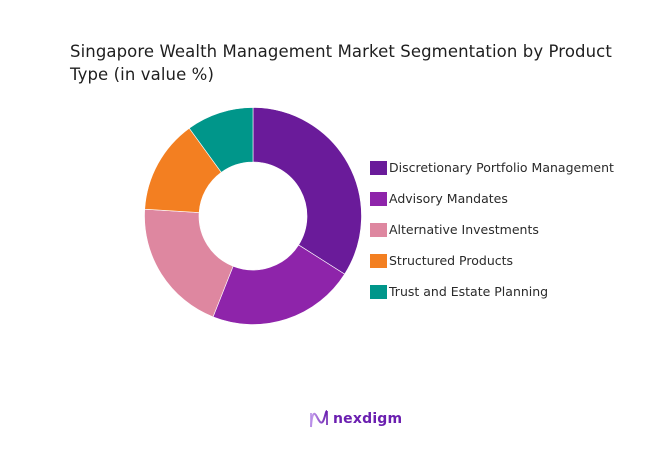 The height and width of the screenshot is (453, 650). What do you see at coordinates (451, 260) in the screenshot?
I see `legend-label: Structured Products` at bounding box center [451, 260].